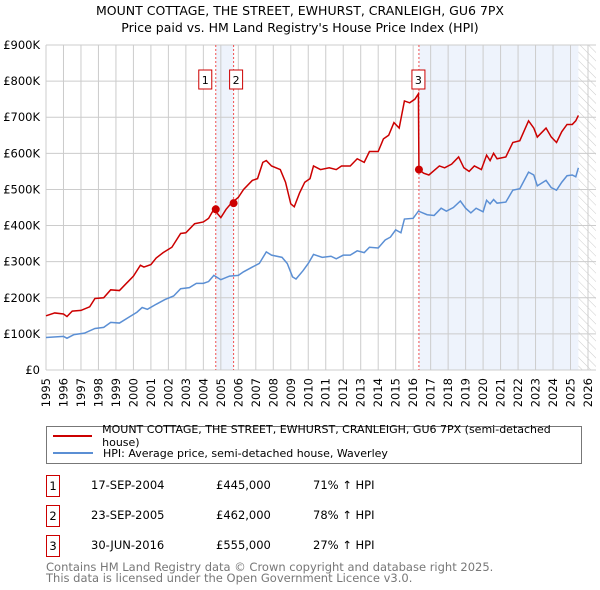 This screenshot has height=590, width=600. I want to click on x-tick-label: 1999, so click(116, 392).